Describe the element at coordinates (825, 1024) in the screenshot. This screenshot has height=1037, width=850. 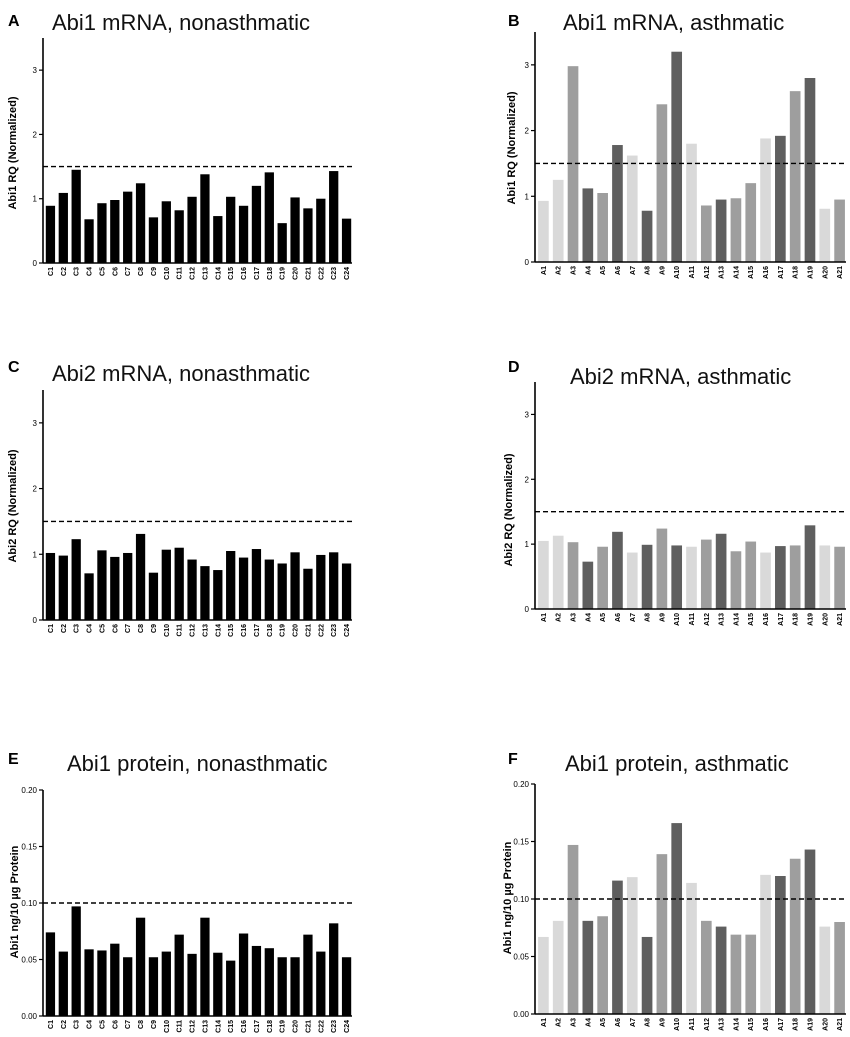
I see `x-tick-label-a20: A20` at that location.